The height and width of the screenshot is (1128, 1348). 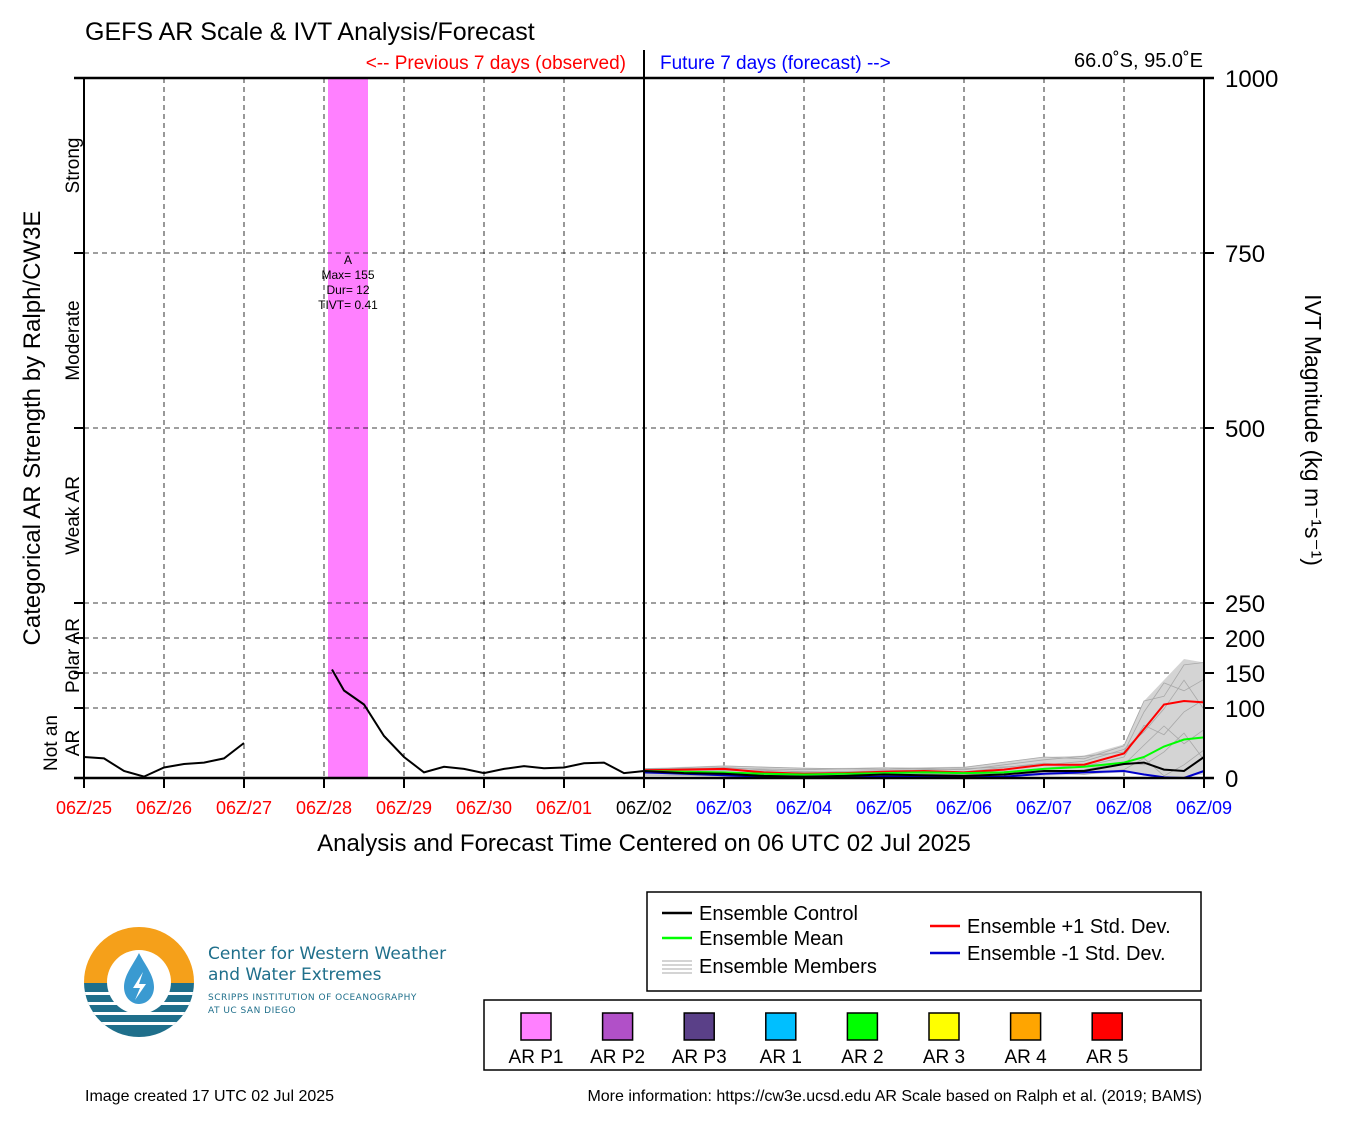 What do you see at coordinates (536, 1057) in the screenshot?
I see `ar-scale-label: AR P1` at bounding box center [536, 1057].